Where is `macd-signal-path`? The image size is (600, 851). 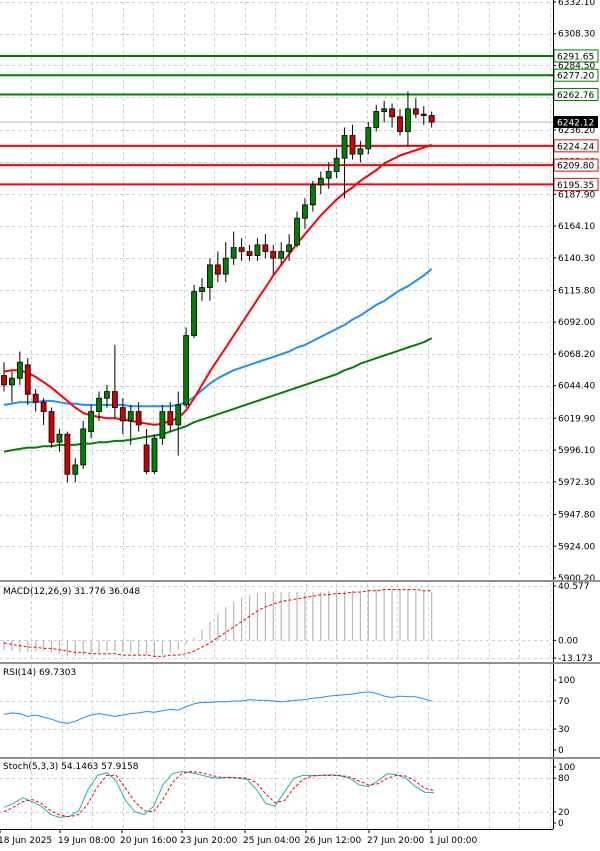
macd-signal-path is located at coordinates (217, 623).